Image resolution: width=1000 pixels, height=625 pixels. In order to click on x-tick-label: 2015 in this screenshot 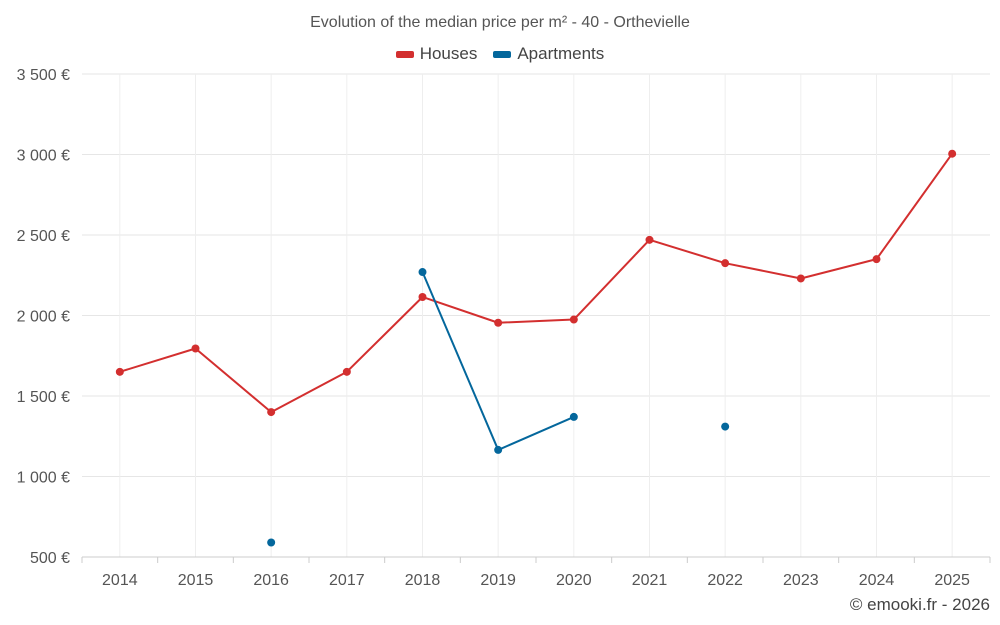, I will do `click(196, 580)`.